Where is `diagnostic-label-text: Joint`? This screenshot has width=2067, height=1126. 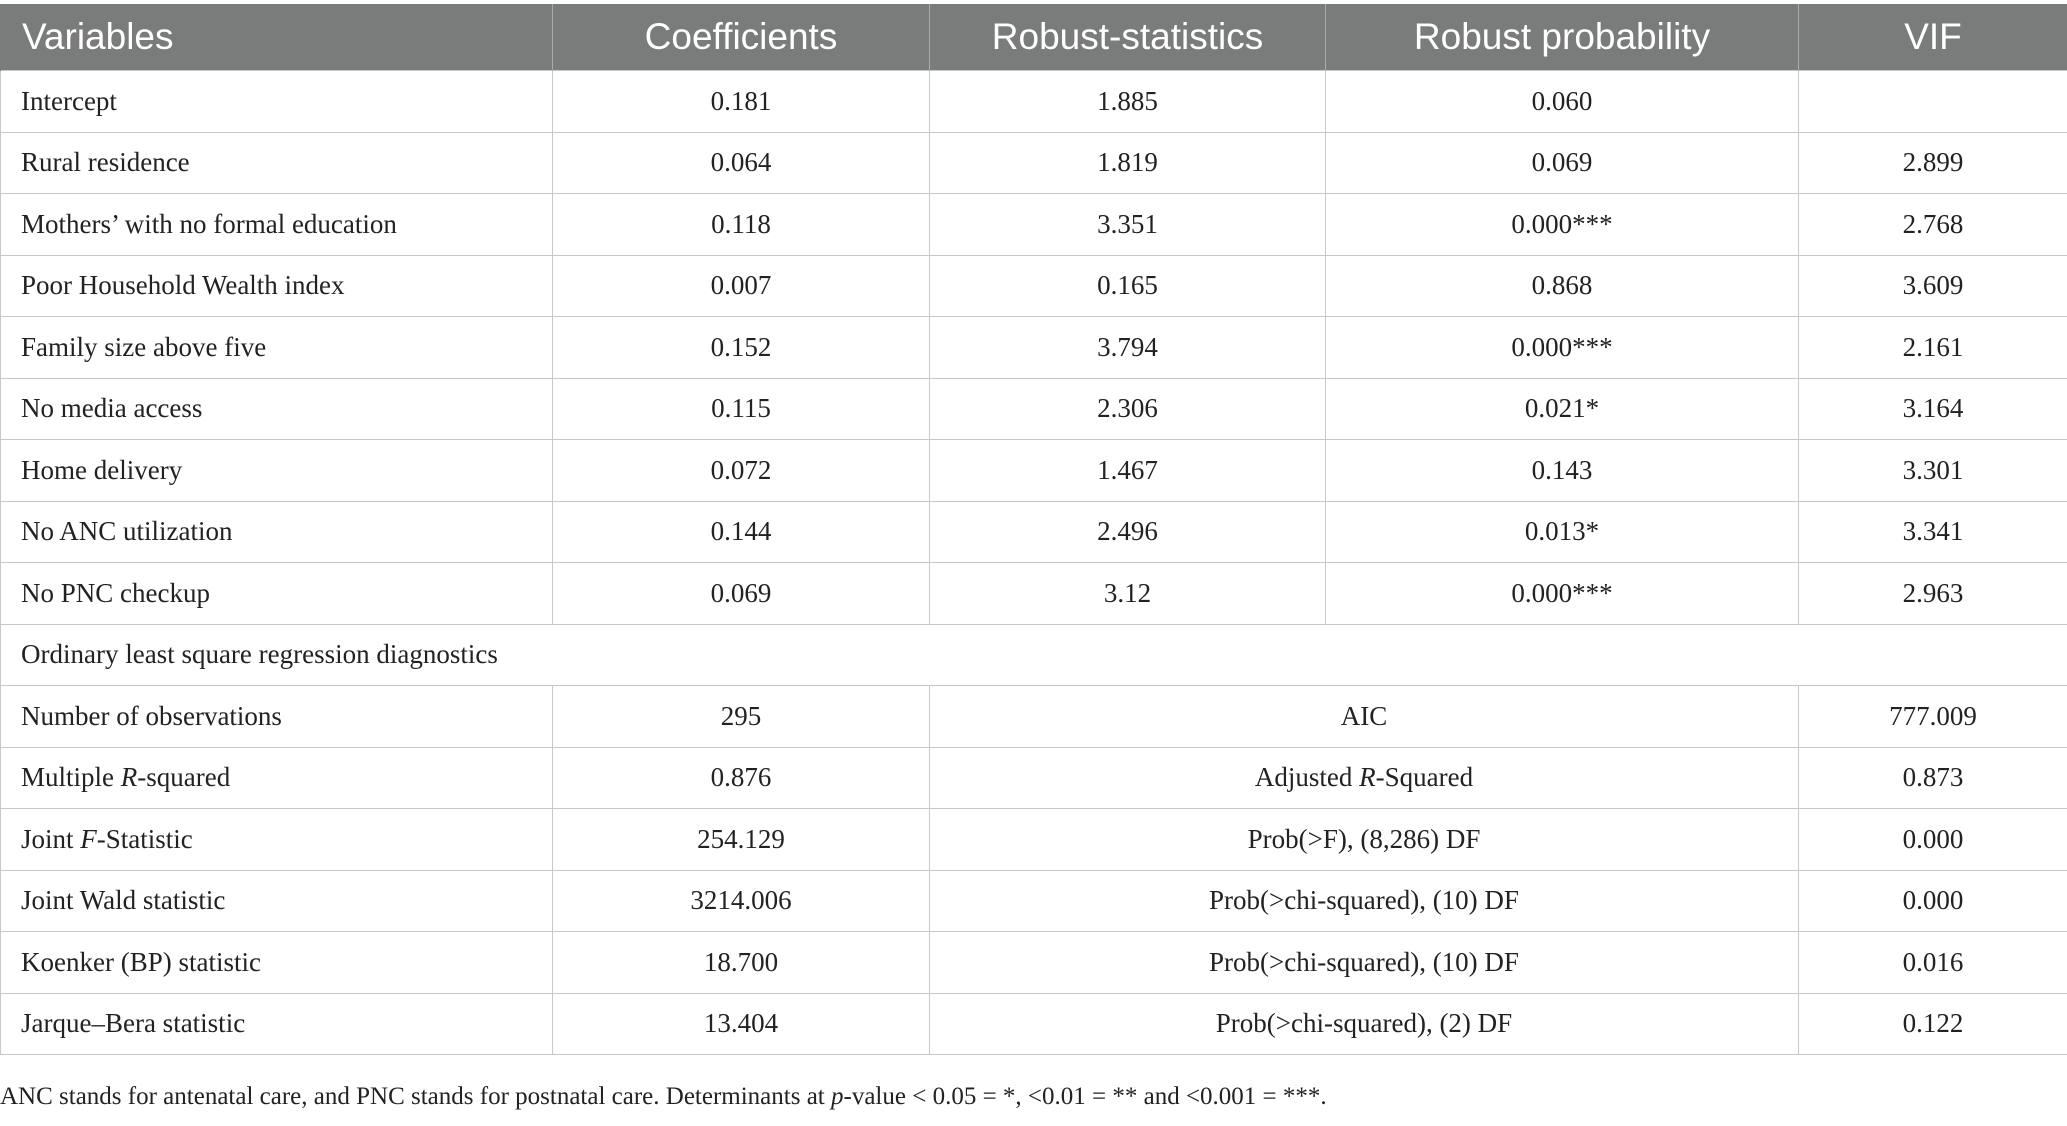
diagnostic-label-text: Joint is located at coordinates (51, 838).